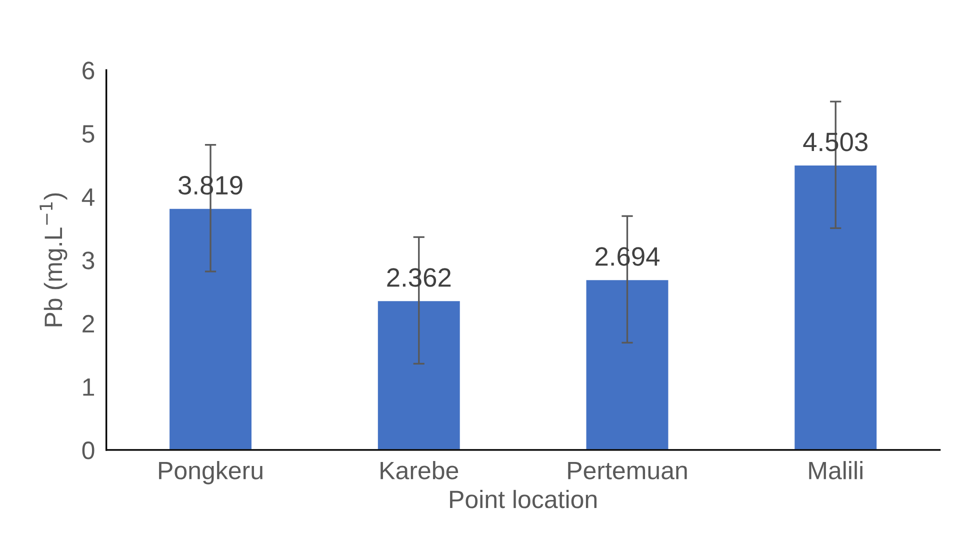 This screenshot has height=535, width=958. Describe the element at coordinates (54, 259) in the screenshot. I see `y-axis-title: Pb (mg.L$^{−1}$)` at that location.